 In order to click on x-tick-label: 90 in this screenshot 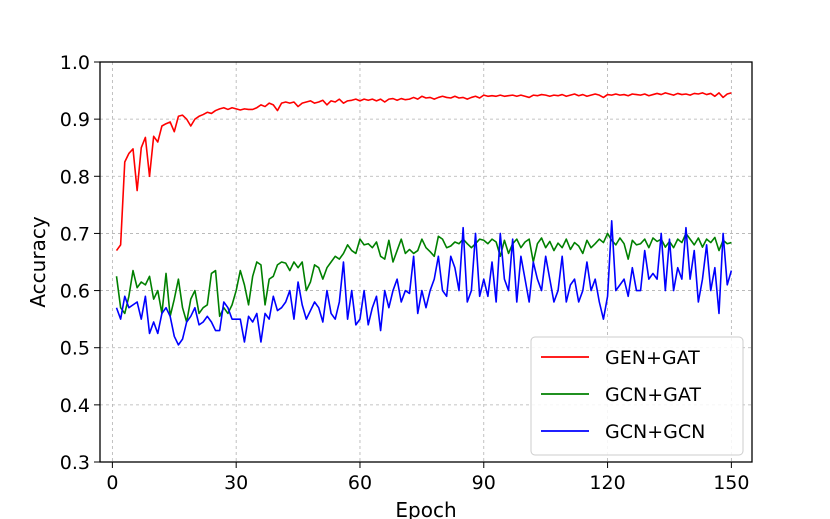, I will do `click(484, 483)`.